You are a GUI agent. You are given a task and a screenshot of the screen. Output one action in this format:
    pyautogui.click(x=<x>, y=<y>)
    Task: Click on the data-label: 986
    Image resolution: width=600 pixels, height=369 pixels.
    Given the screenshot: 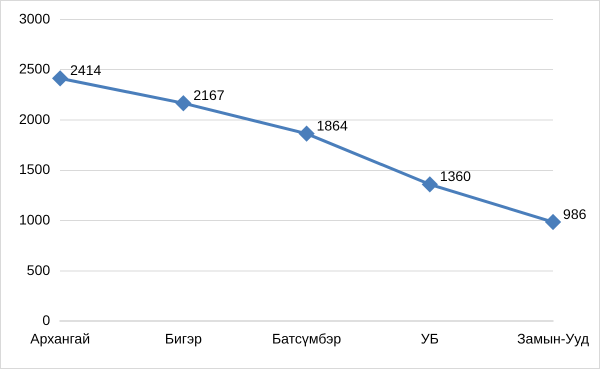 What is the action you would take?
    pyautogui.click(x=575, y=214)
    